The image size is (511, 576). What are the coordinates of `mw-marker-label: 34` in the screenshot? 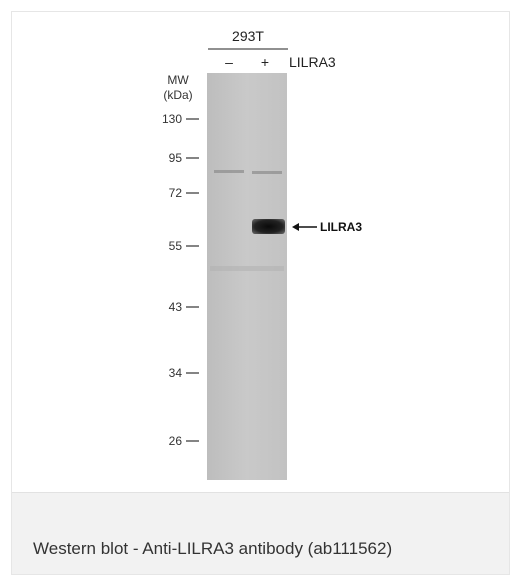 It's located at (176, 373).